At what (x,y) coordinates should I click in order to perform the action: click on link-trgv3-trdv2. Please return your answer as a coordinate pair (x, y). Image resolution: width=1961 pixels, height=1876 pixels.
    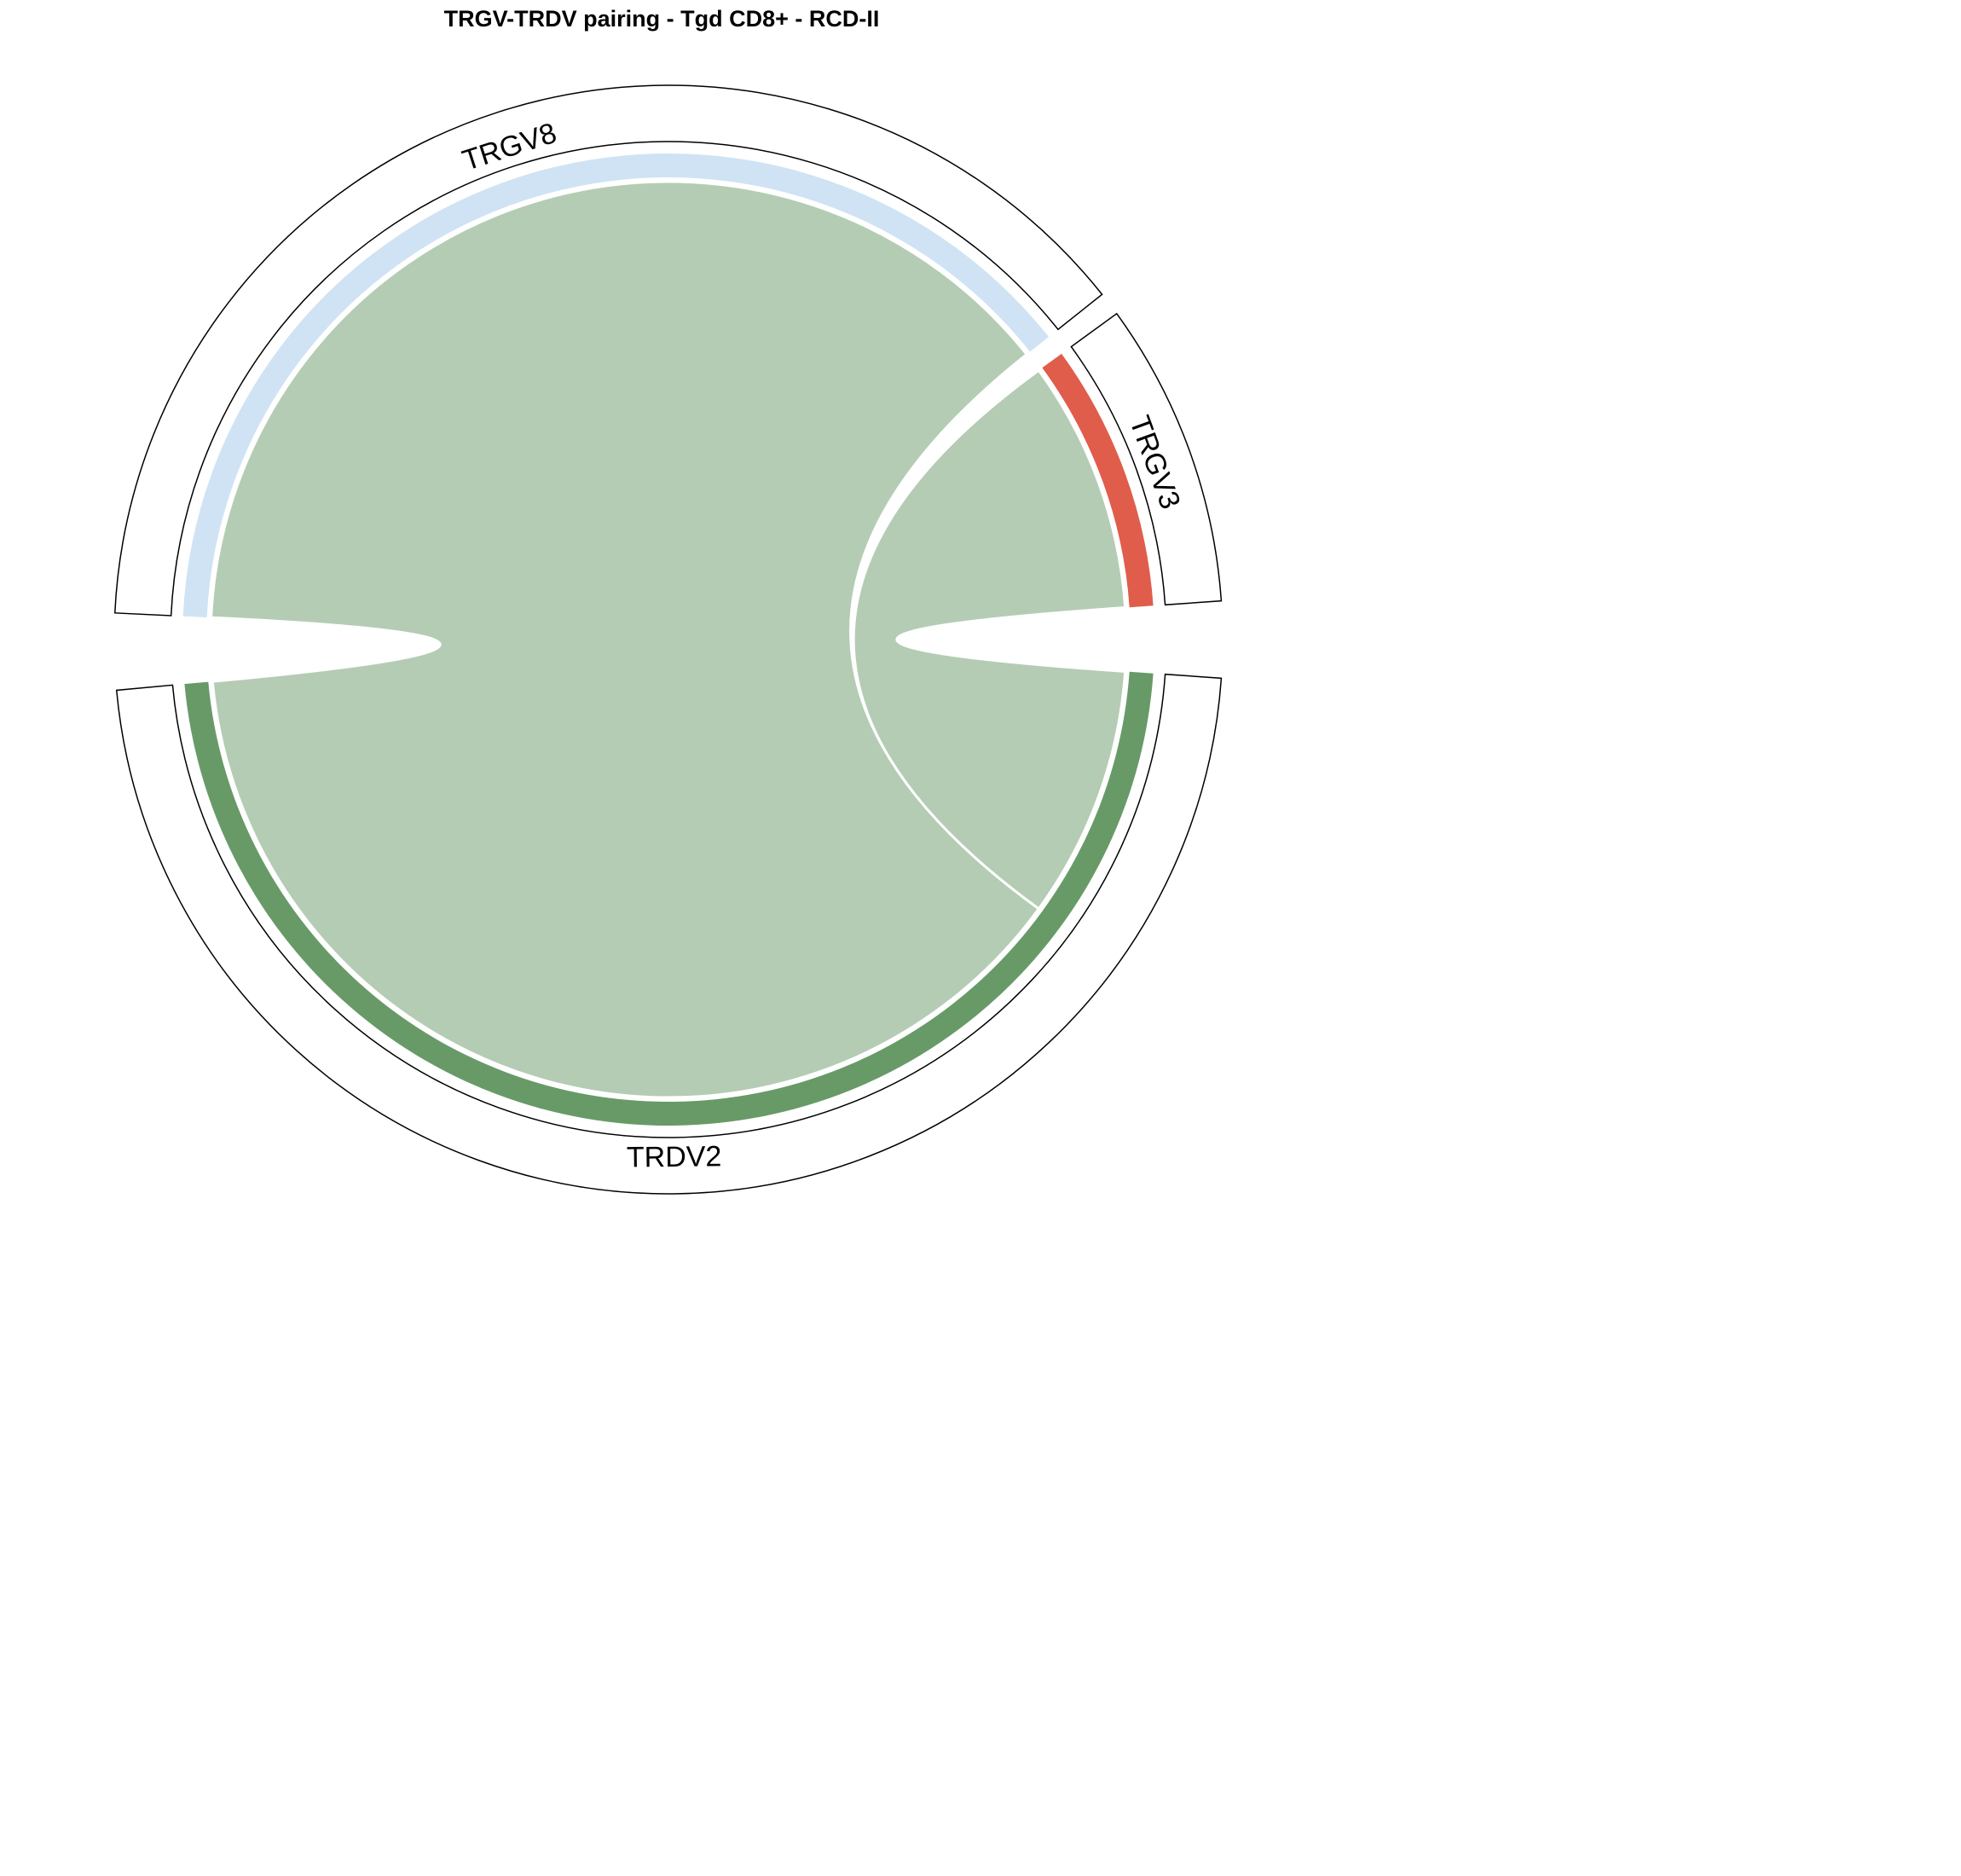
    Looking at the image, I should click on (989, 639).